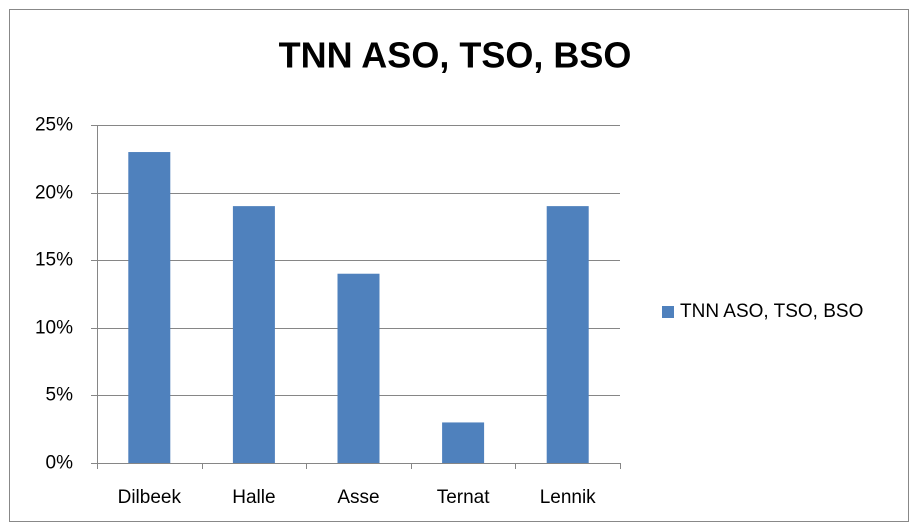  What do you see at coordinates (464, 497) in the screenshot?
I see `x-tick-label: Ternat` at bounding box center [464, 497].